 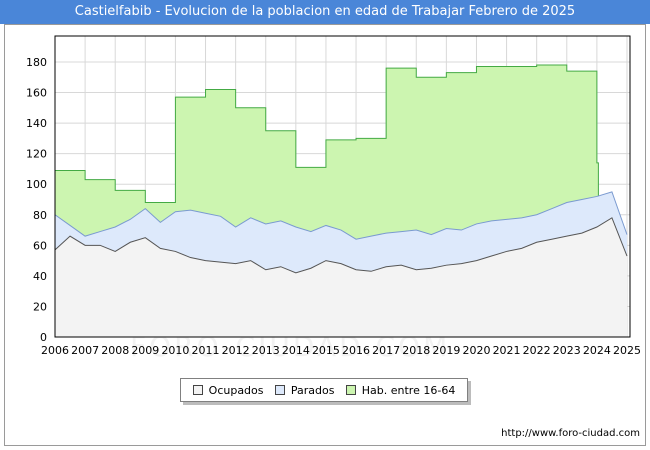 I want to click on y-tick-label: 160, so click(x=36, y=93).